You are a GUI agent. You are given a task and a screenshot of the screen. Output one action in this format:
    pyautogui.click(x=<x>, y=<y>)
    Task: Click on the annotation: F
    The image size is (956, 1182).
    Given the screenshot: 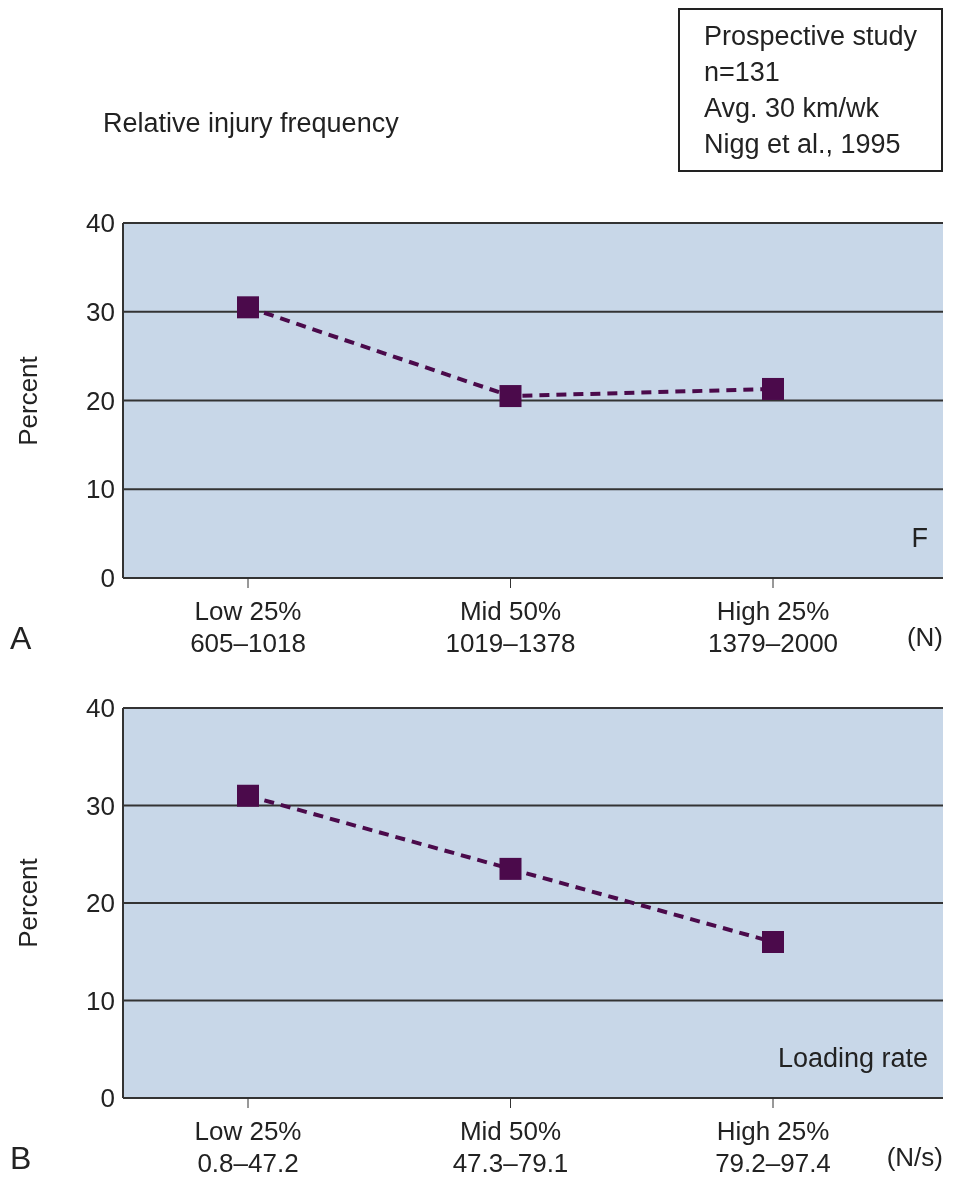 What is the action you would take?
    pyautogui.click(x=919, y=538)
    